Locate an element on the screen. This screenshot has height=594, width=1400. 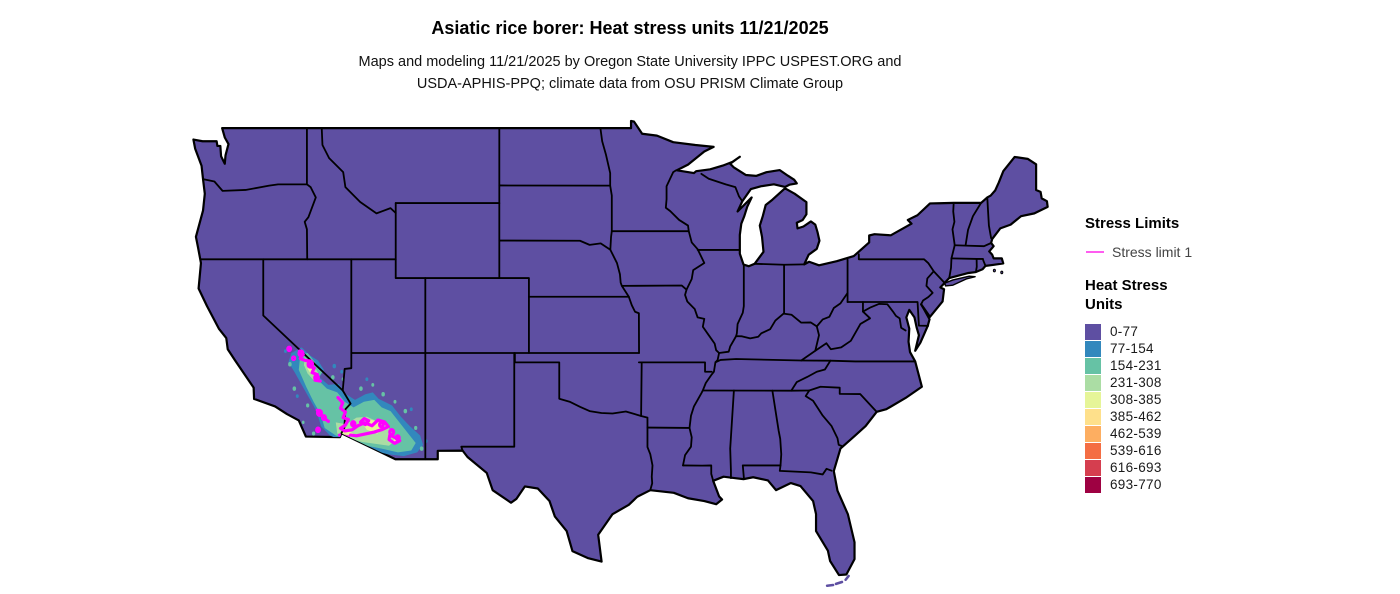
heat-stress-bin-label: 77-154 is located at coordinates (1132, 348).